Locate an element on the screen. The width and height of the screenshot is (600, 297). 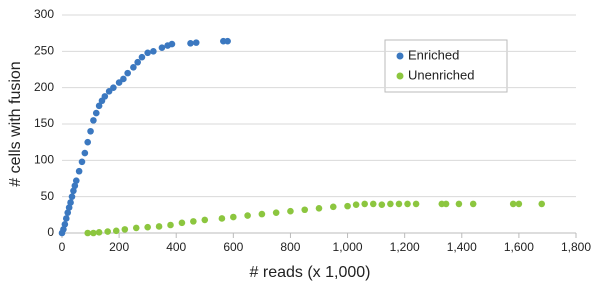
x-tick-label: 0 is located at coordinates (62, 247).